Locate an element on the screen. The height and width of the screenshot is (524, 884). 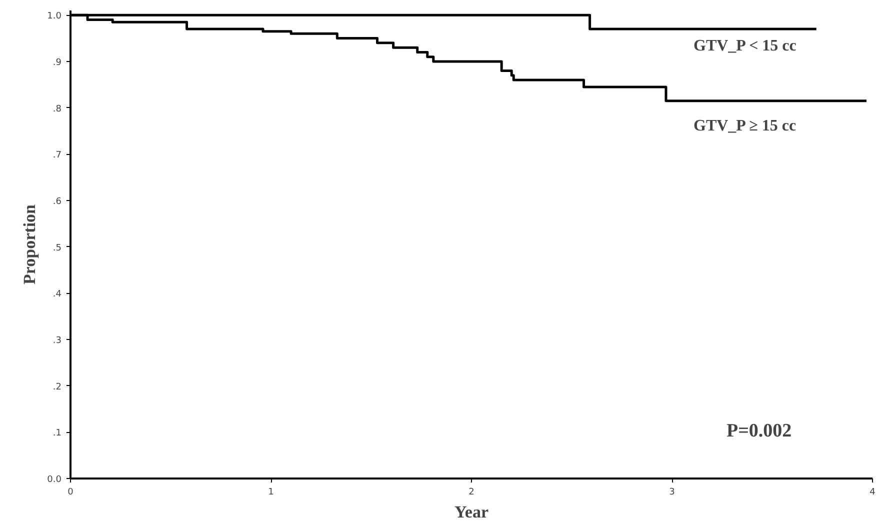
x-tick-label: 3 is located at coordinates (672, 493).